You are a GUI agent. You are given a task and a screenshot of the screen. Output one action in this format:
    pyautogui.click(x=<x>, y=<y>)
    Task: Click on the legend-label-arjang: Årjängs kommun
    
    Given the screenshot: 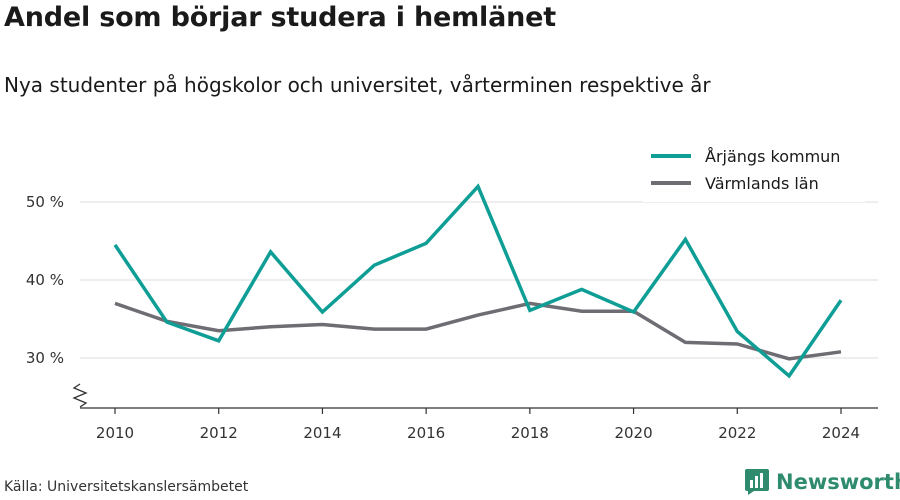 What is the action you would take?
    pyautogui.click(x=772, y=156)
    